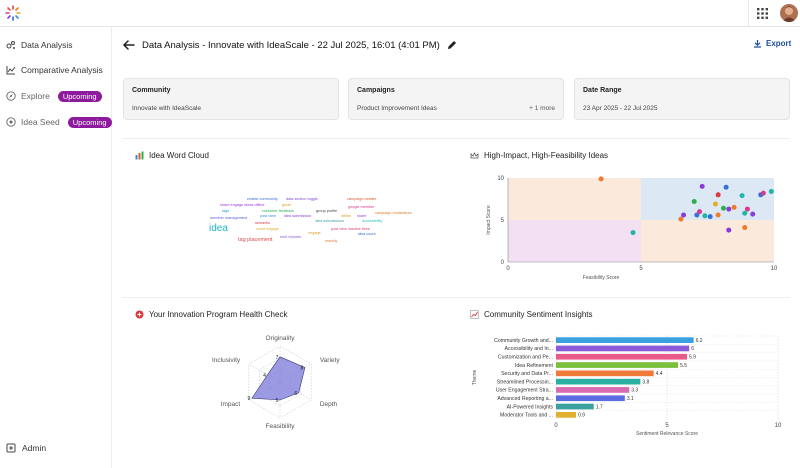 This screenshot has height=468, width=800. What do you see at coordinates (54, 70) in the screenshot?
I see `sidebar-item-comparative-analysis: Comparative Analysis` at bounding box center [54, 70].